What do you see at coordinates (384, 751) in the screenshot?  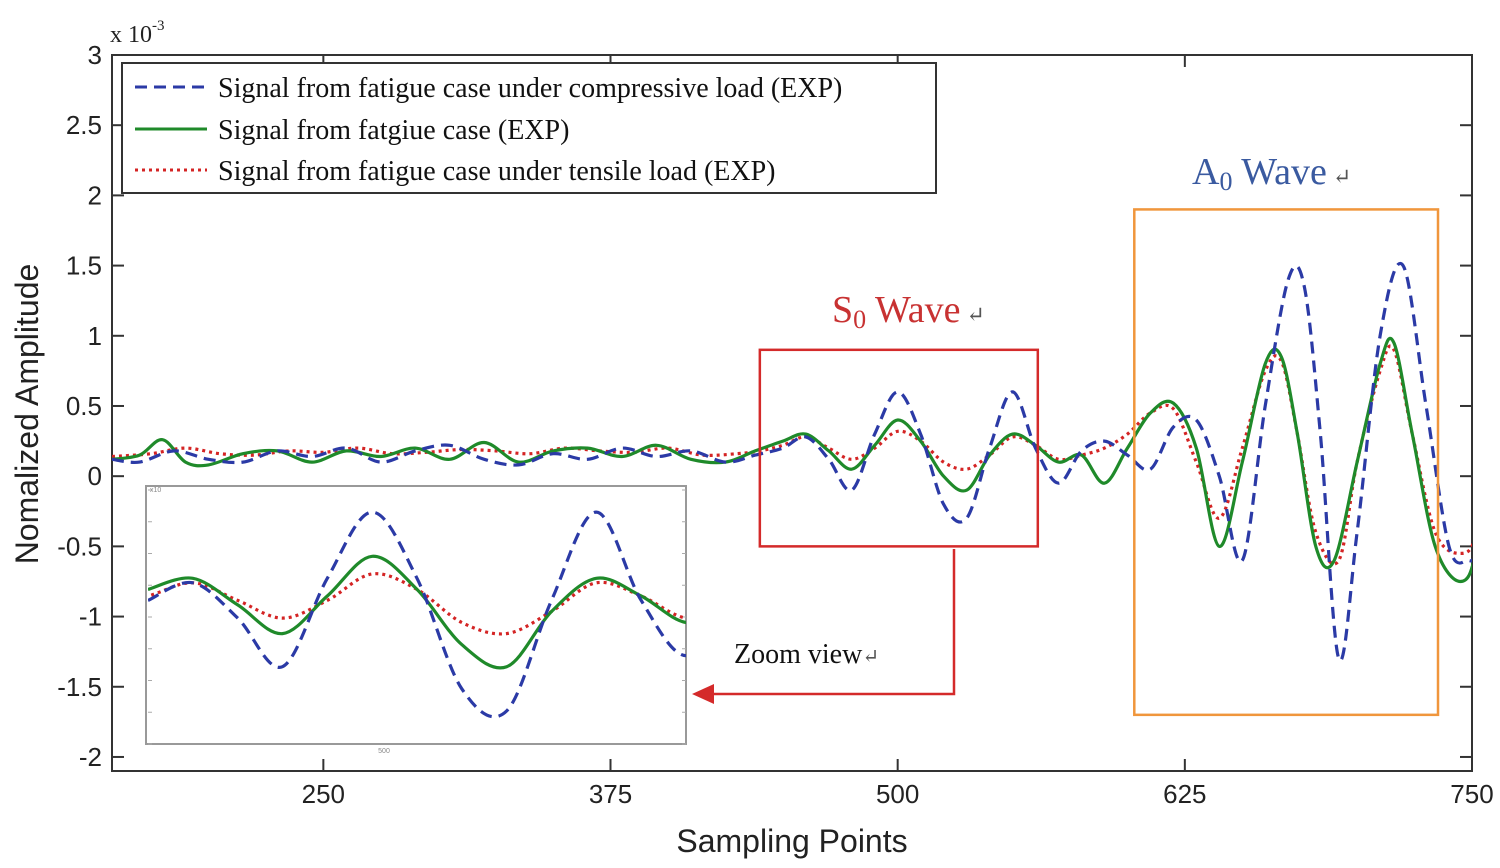 I see `inset-tick-label: 500` at bounding box center [384, 751].